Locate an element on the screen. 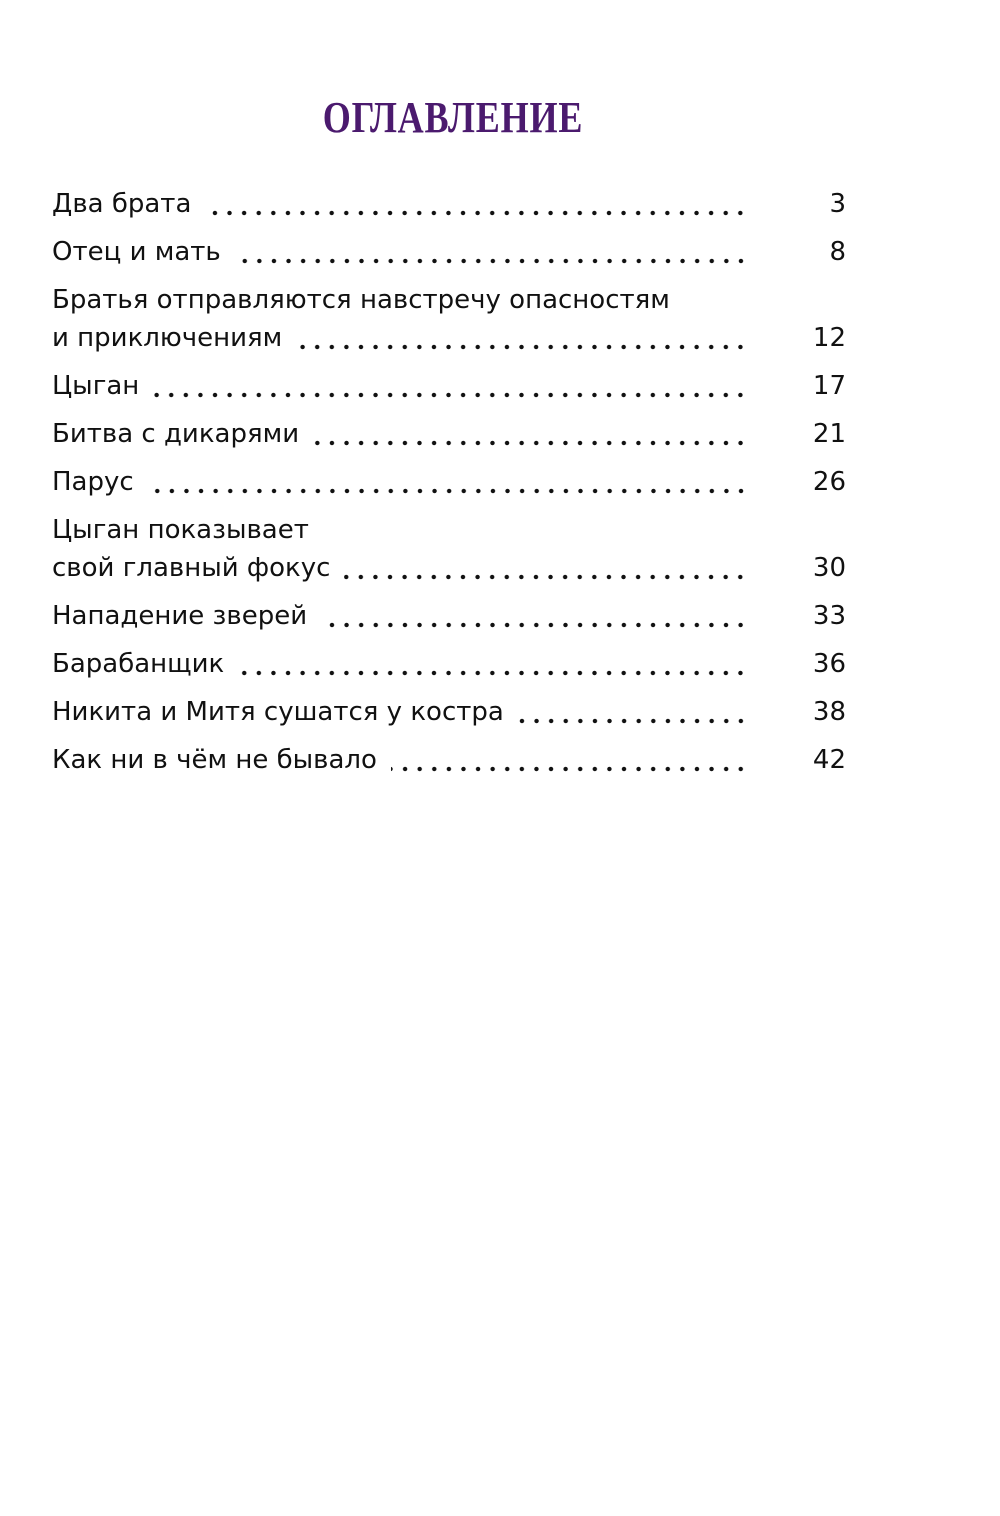 The height and width of the screenshot is (1516, 1000). toc-line: Цыган 17 is located at coordinates (449, 386).